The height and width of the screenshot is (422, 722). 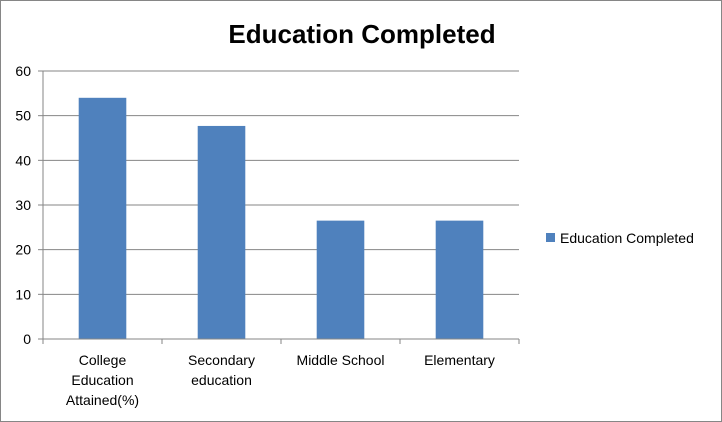 I want to click on y-tick-label: 30, so click(x=23, y=205).